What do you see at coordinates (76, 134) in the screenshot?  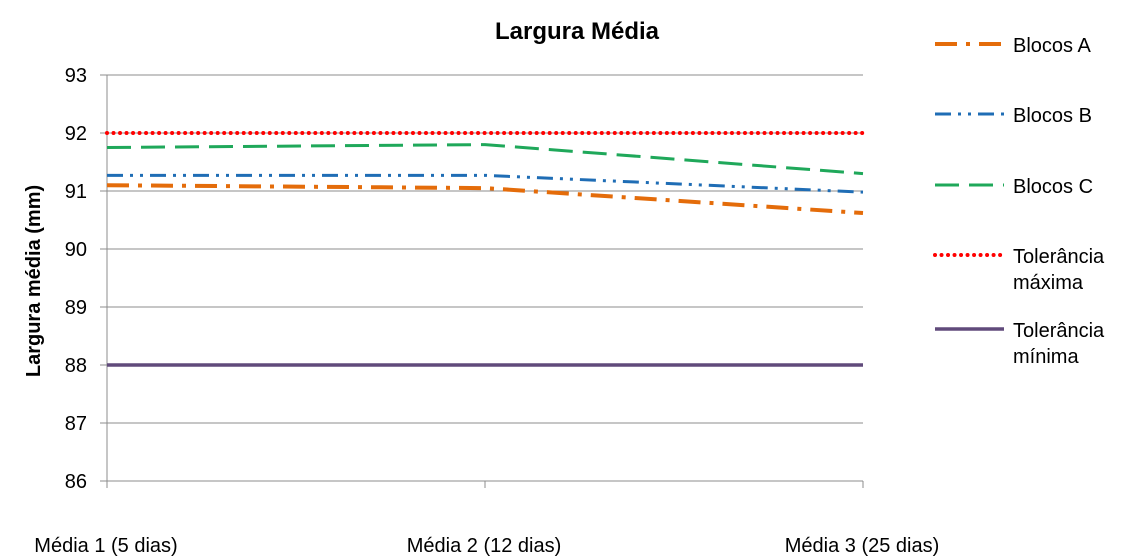 I see `y-tick-label: 92` at bounding box center [76, 134].